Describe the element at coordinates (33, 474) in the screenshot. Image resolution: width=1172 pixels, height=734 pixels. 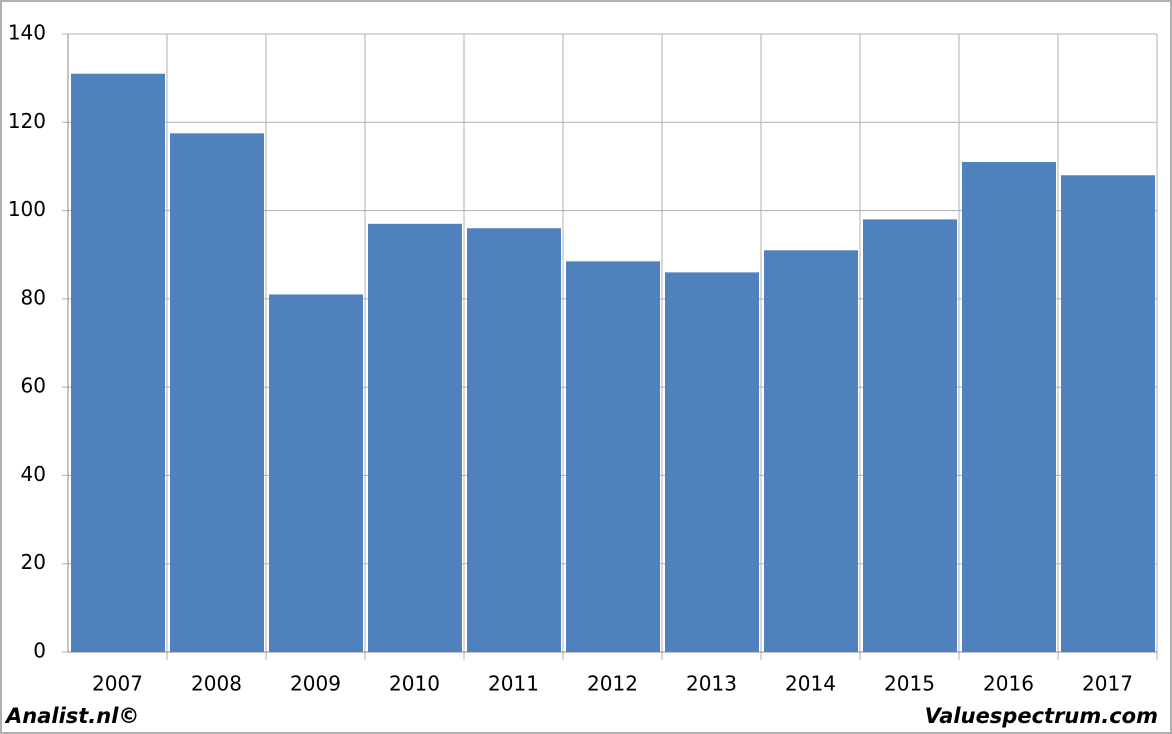
I see `y-tick-label: 40` at that location.